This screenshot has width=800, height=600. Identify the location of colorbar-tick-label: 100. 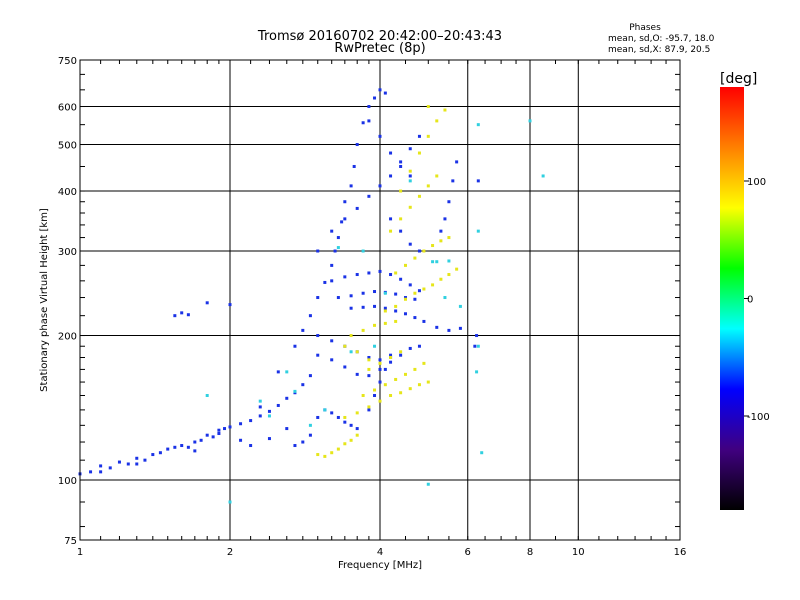
(756, 182).